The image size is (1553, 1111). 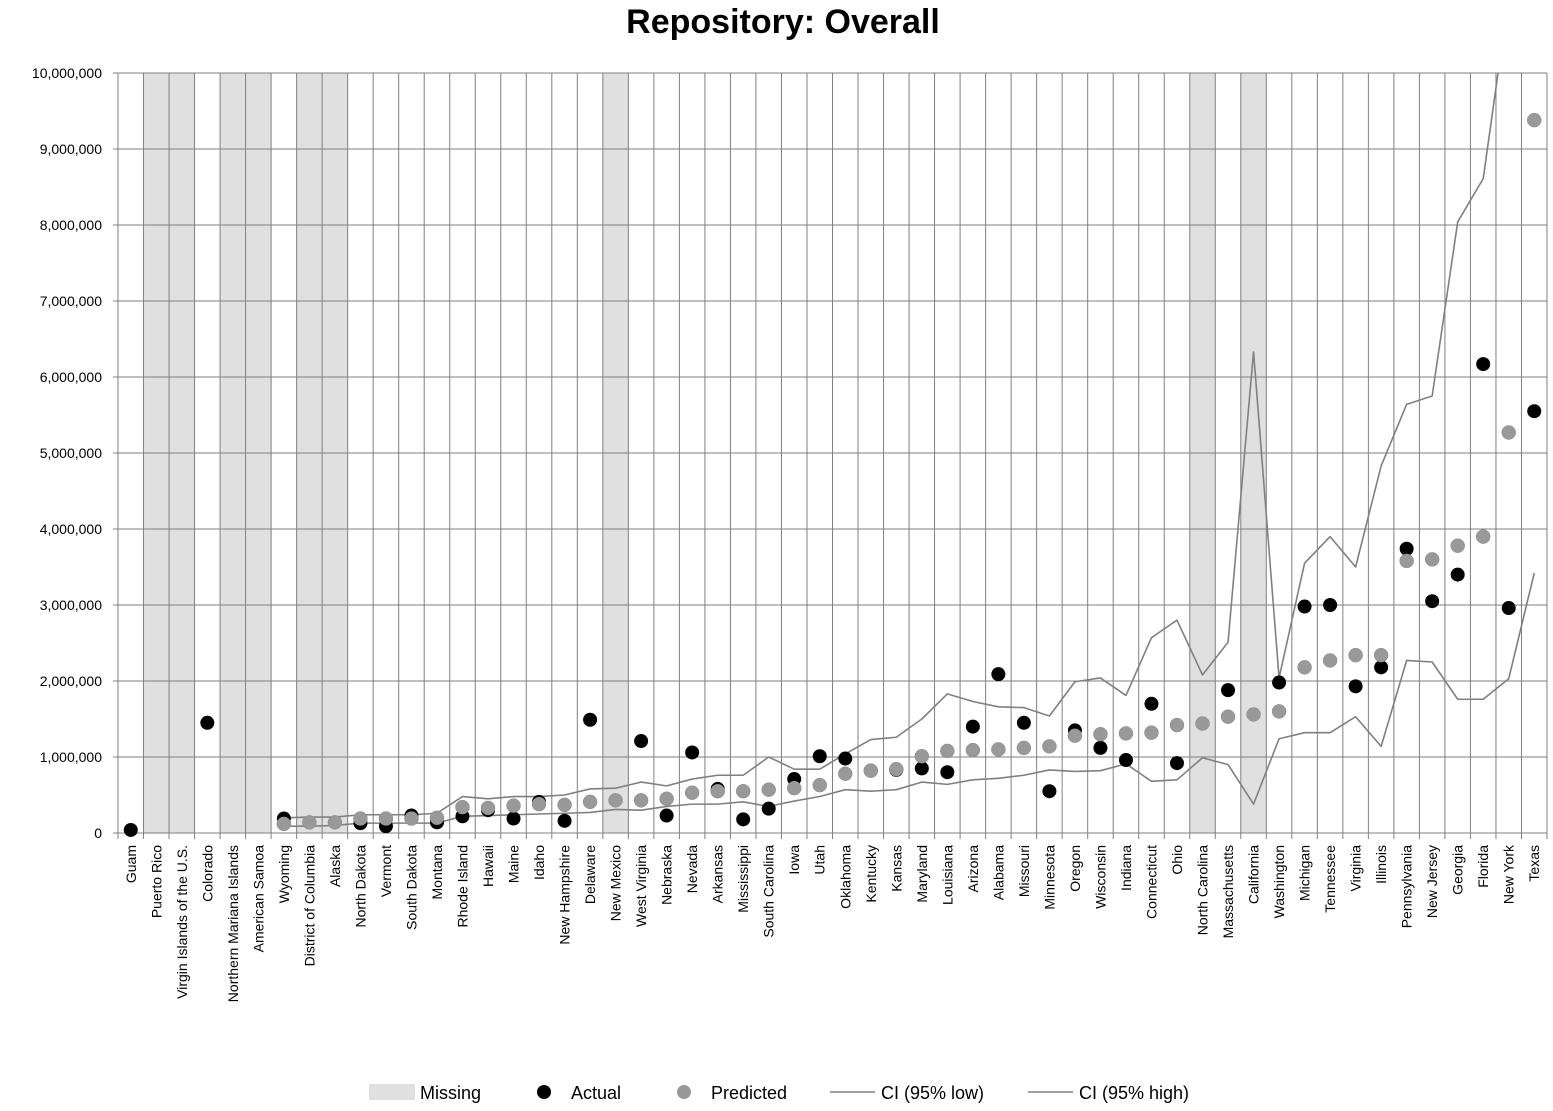 I want to click on category-label: Washington, so click(x=1279, y=881).